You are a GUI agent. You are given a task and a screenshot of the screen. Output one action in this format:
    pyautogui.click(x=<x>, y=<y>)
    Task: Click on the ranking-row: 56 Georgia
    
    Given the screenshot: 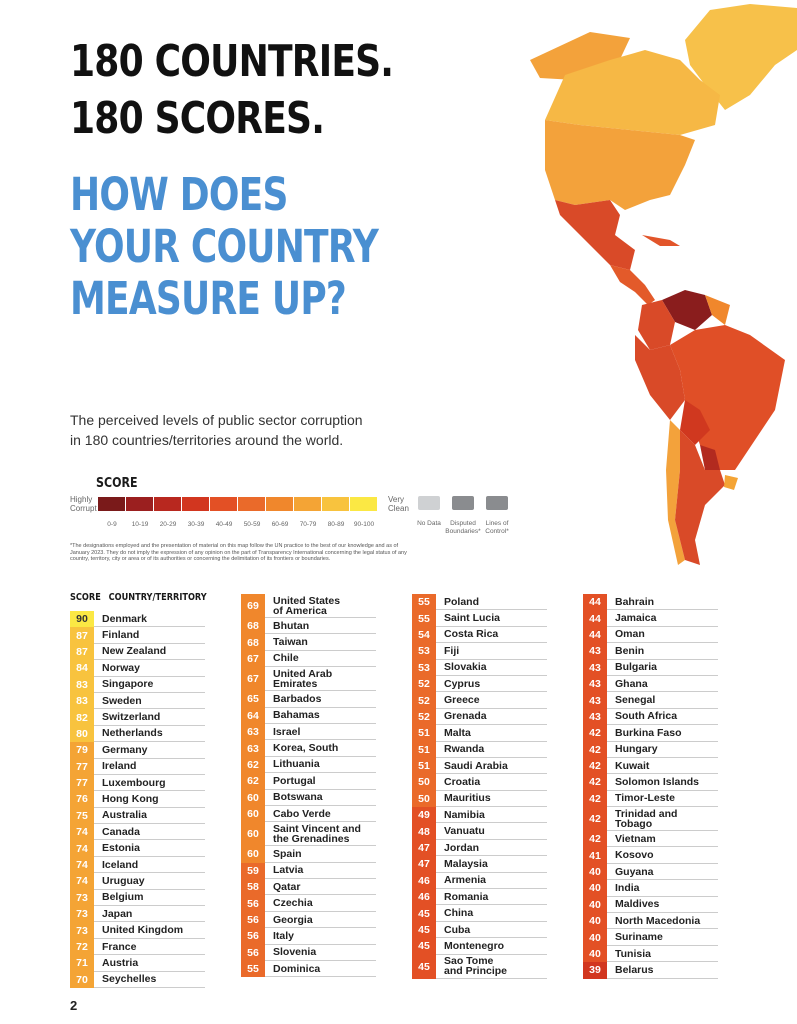 What is the action you would take?
    pyautogui.click(x=308, y=920)
    